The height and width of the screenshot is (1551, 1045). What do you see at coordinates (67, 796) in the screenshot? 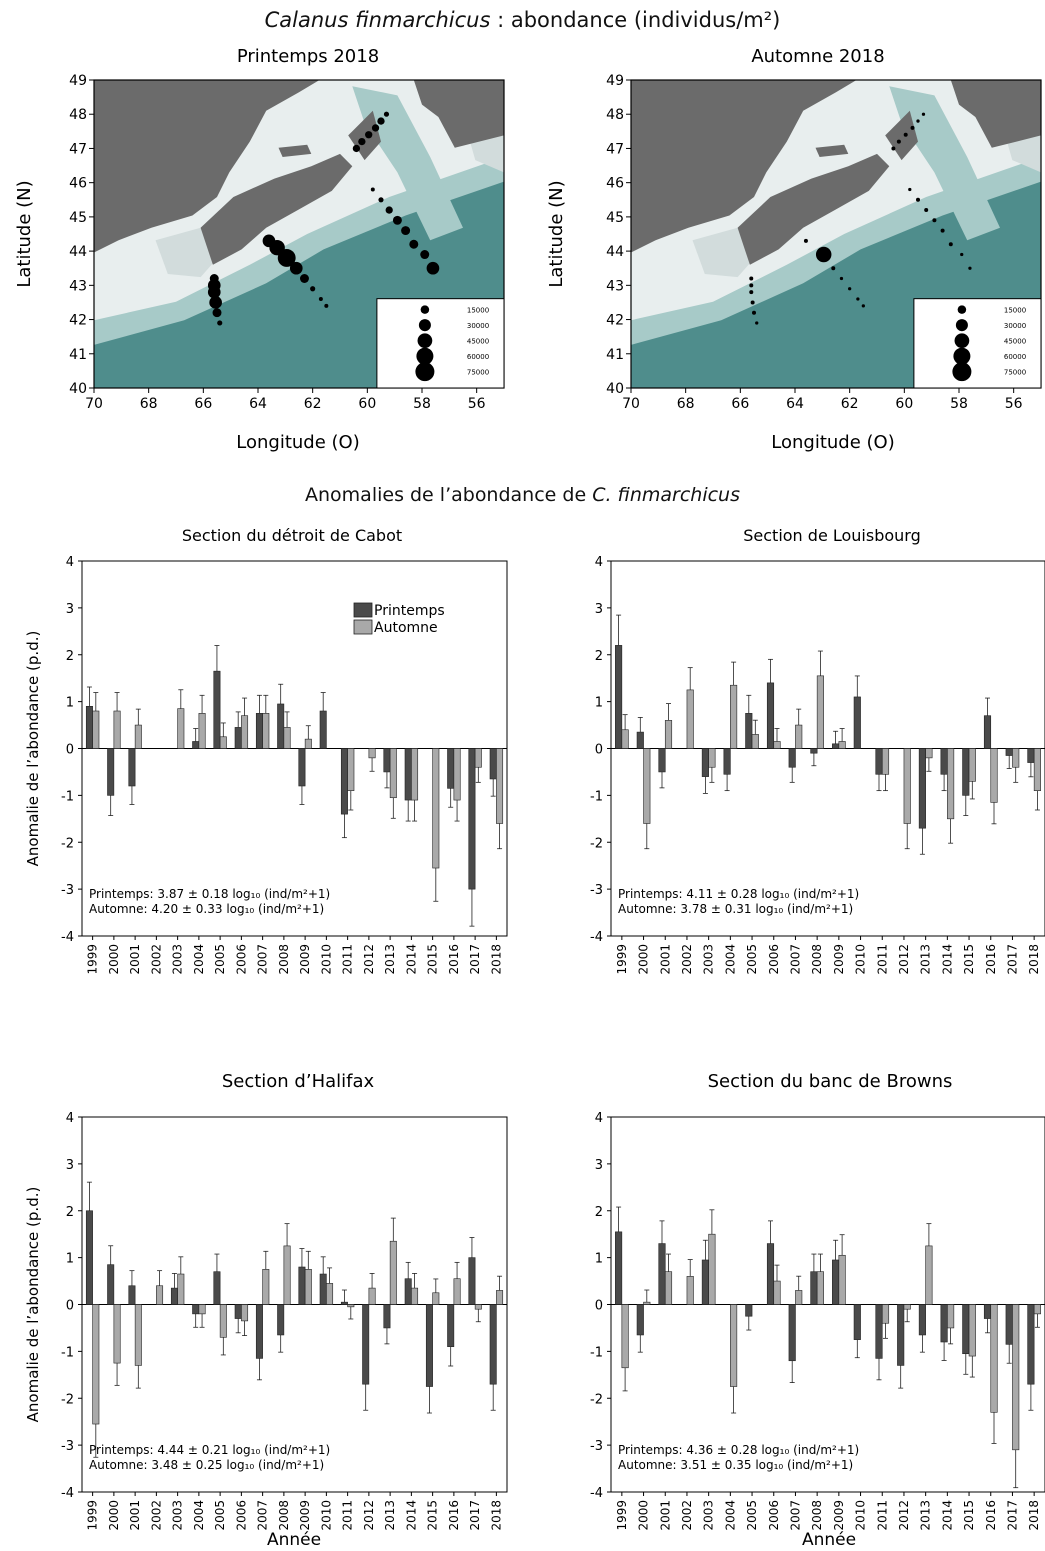
I see `y-tick-label: -1` at bounding box center [67, 796].